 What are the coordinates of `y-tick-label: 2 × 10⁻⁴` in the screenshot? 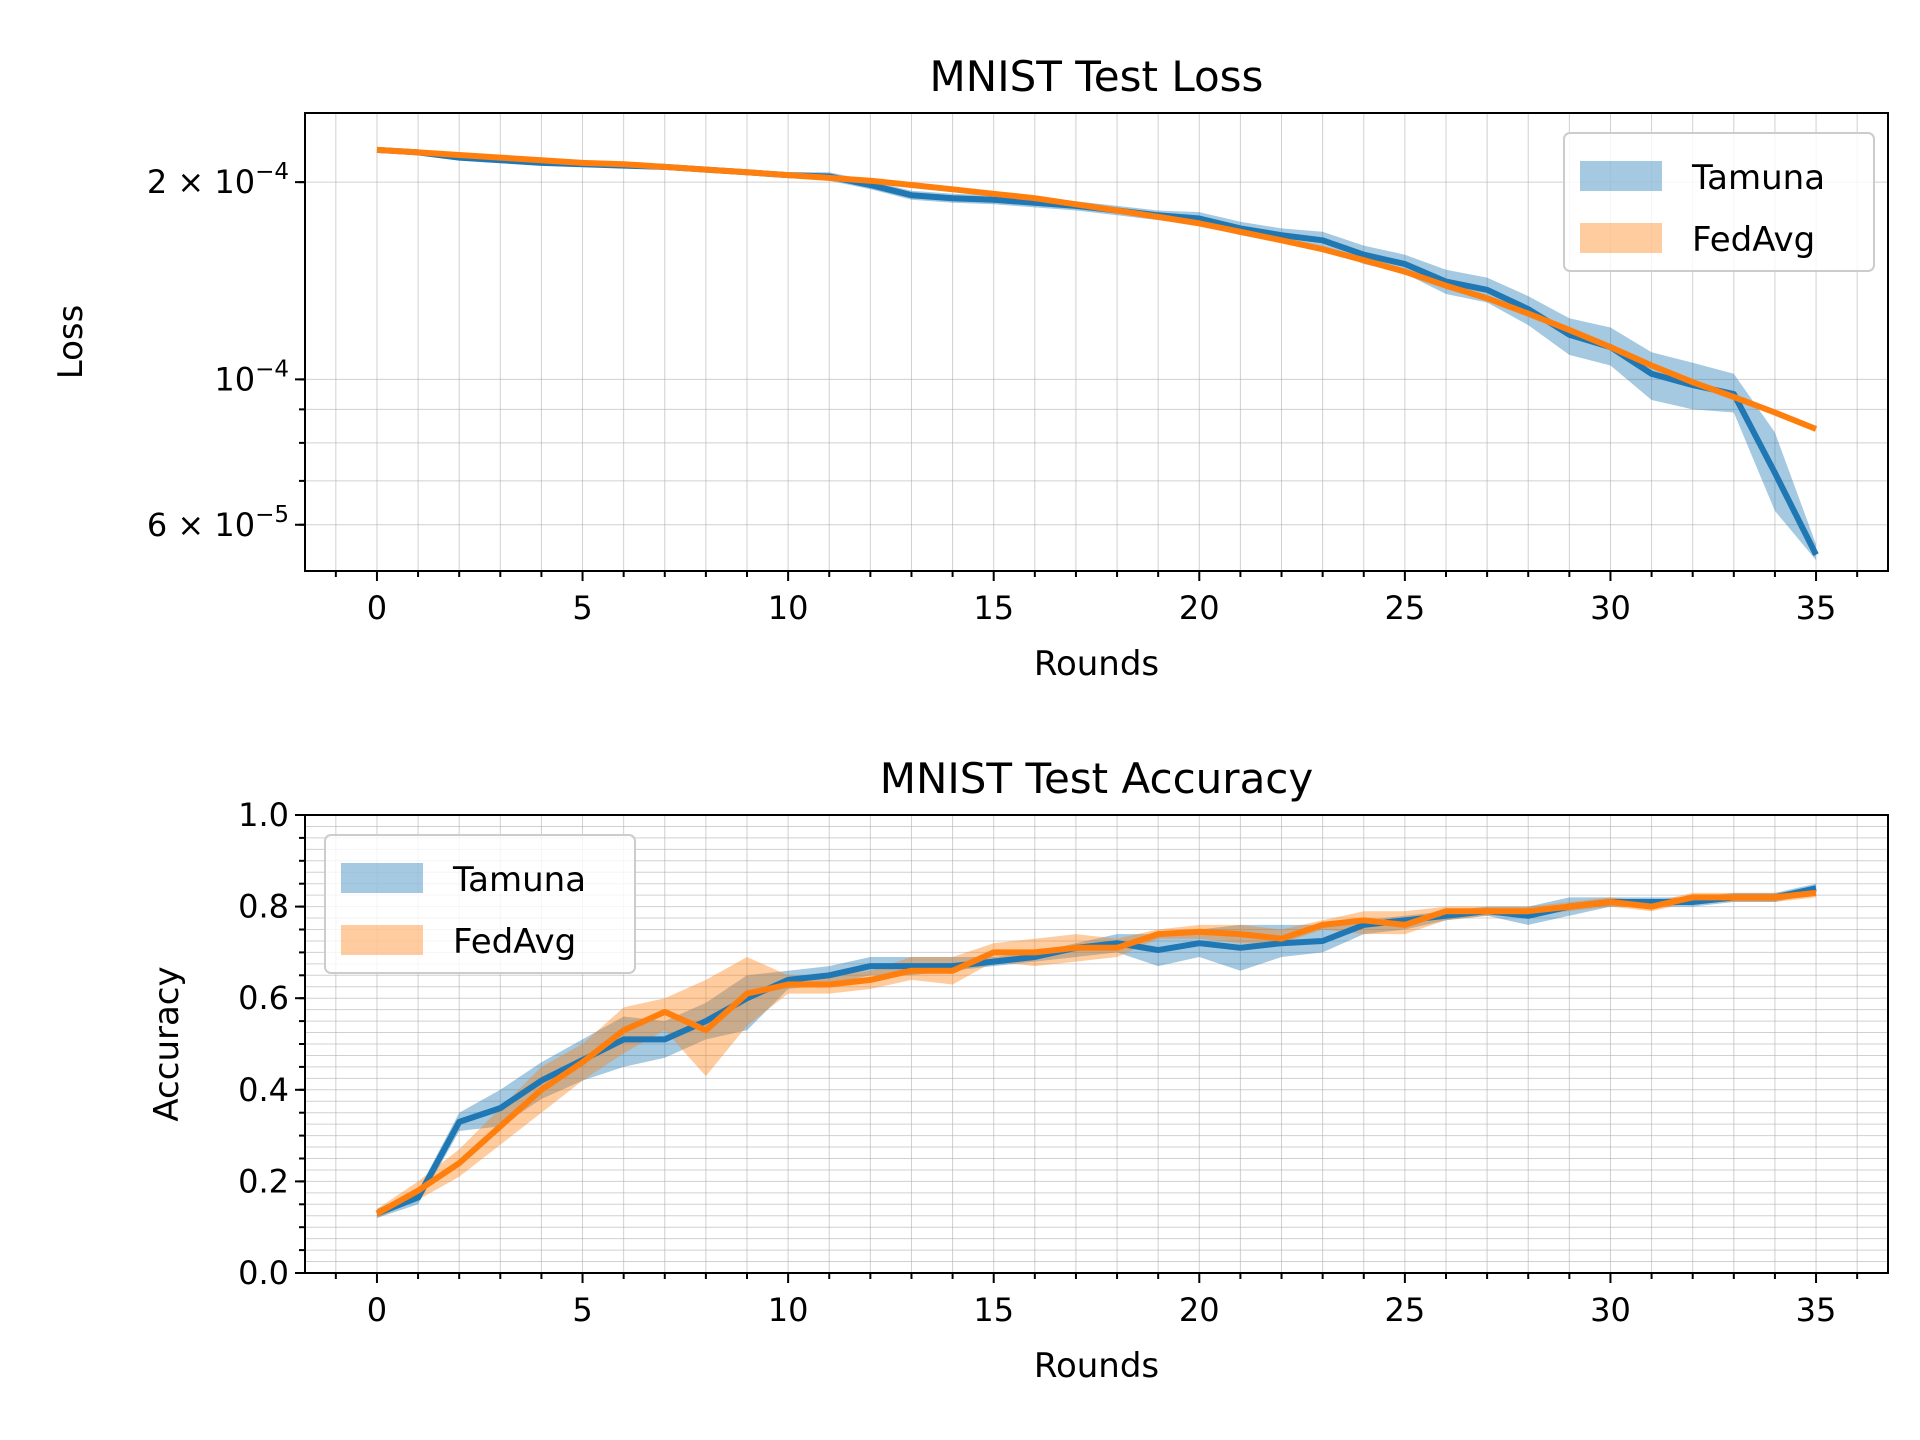 It's located at (218, 180).